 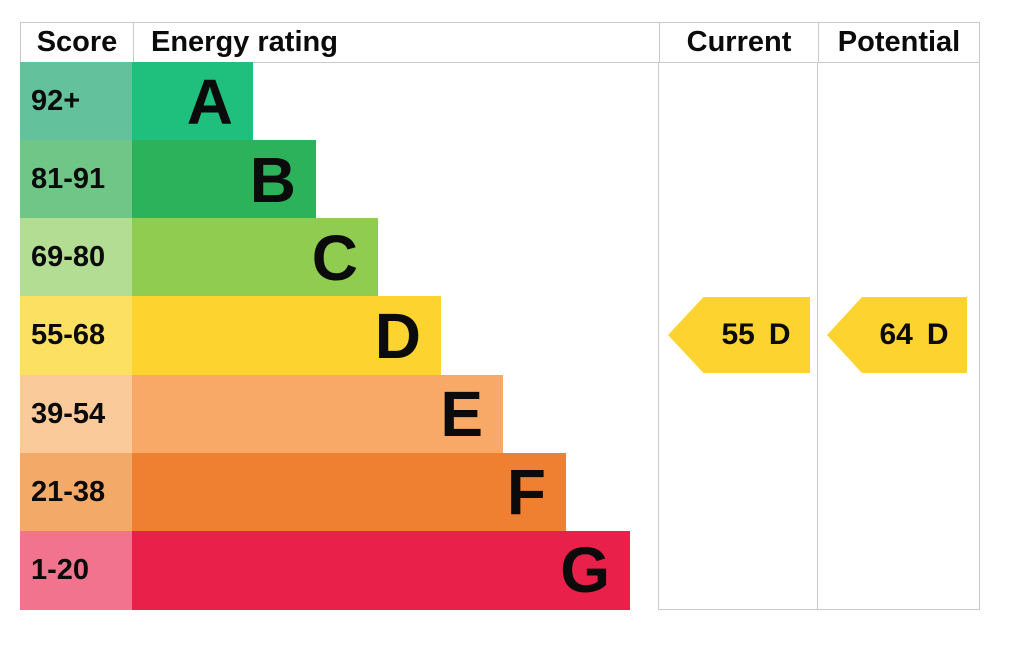 What do you see at coordinates (317, 414) in the screenshot?
I see `band-bar-e: E` at bounding box center [317, 414].